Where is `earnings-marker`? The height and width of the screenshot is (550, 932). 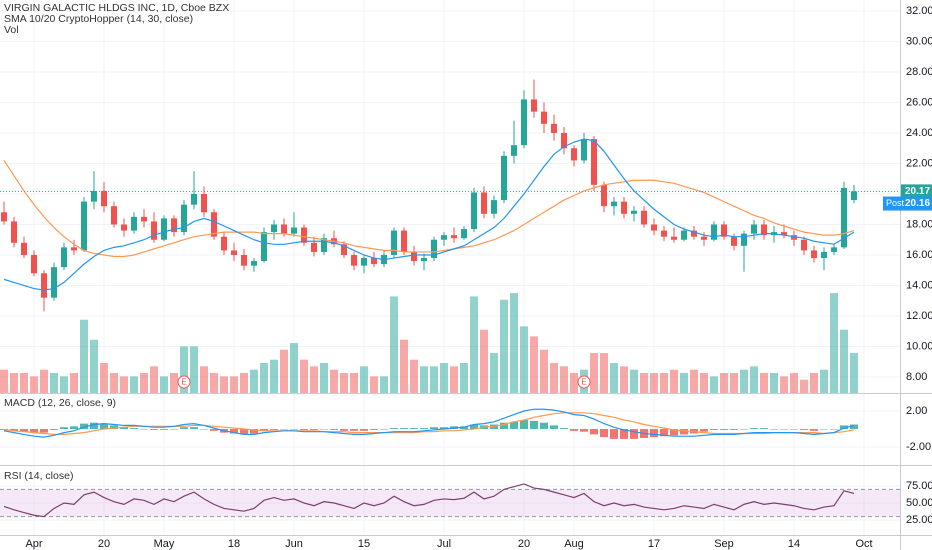
earnings-marker is located at coordinates (184, 382).